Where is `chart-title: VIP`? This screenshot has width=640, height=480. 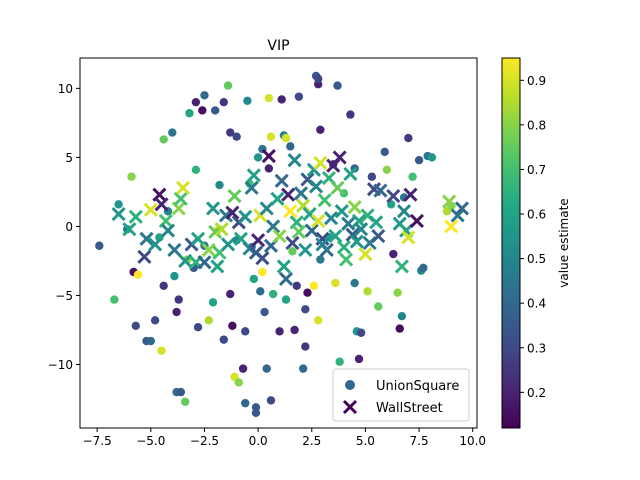
chart-title: VIP is located at coordinates (278, 46).